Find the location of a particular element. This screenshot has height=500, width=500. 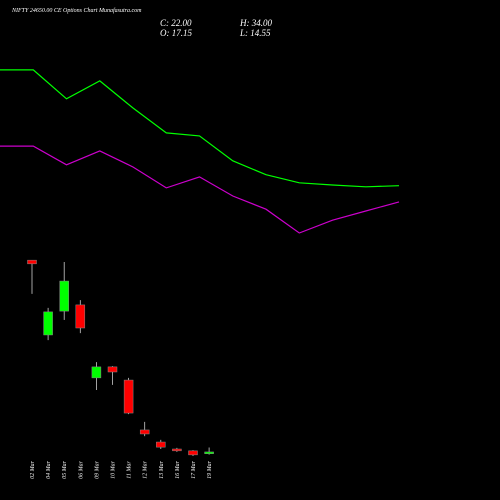

x-tick-label: 09 Mar is located at coordinates (97, 469).